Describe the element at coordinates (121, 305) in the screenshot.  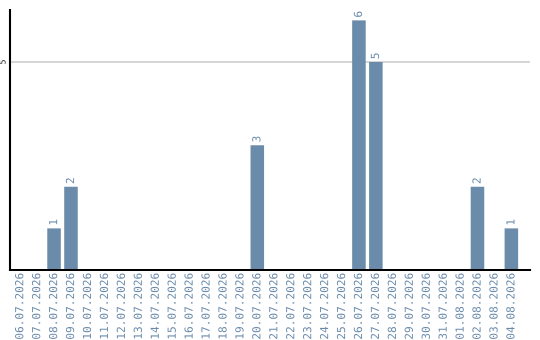
I see `x-tick-label: 12.07.2026` at that location.